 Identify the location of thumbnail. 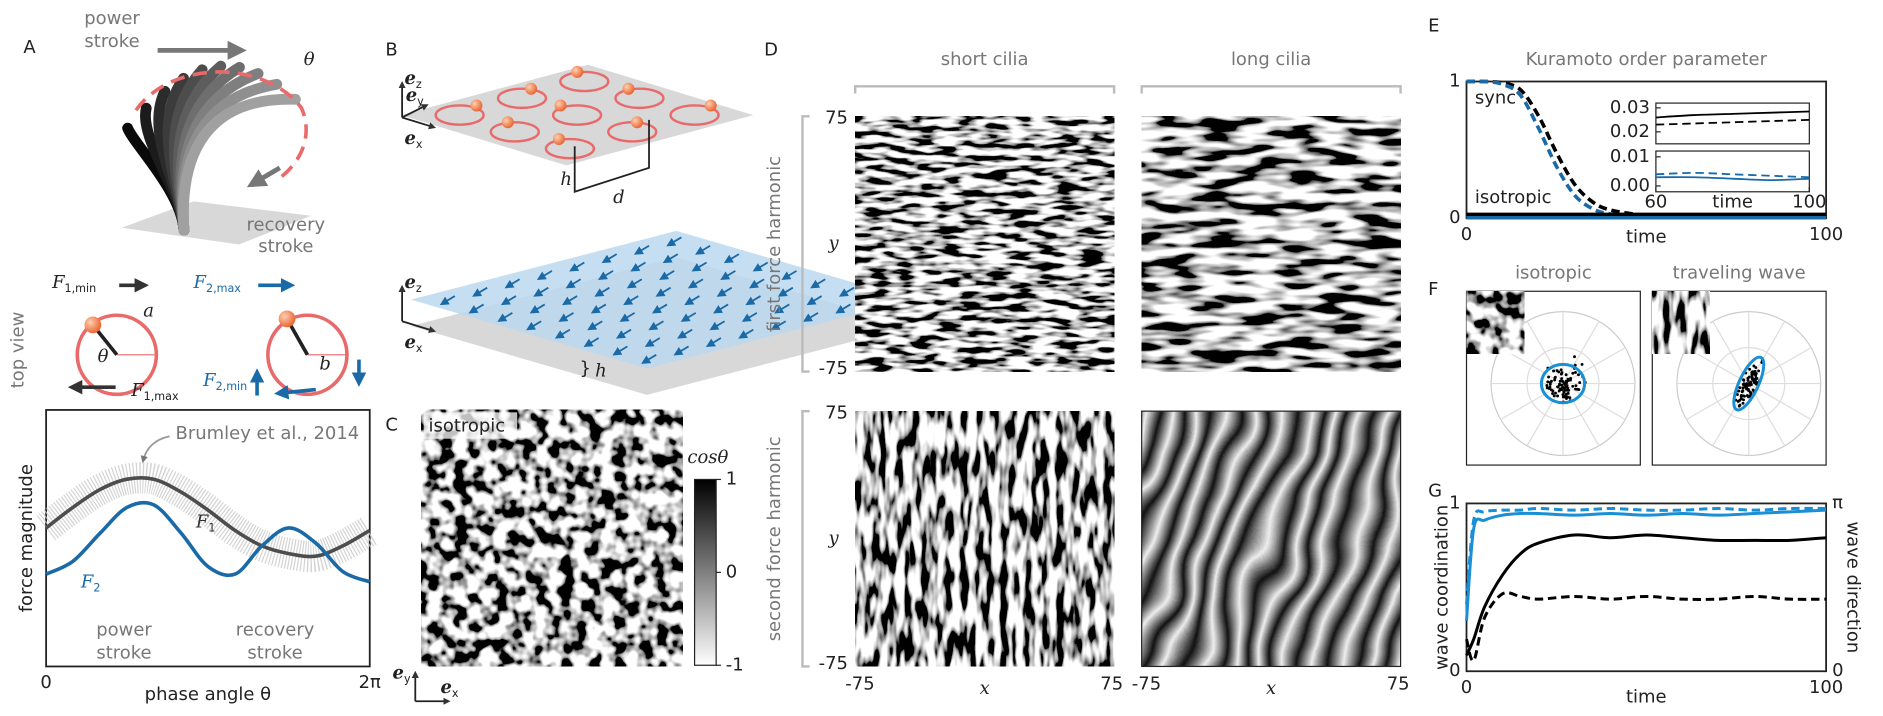
(1681, 322).